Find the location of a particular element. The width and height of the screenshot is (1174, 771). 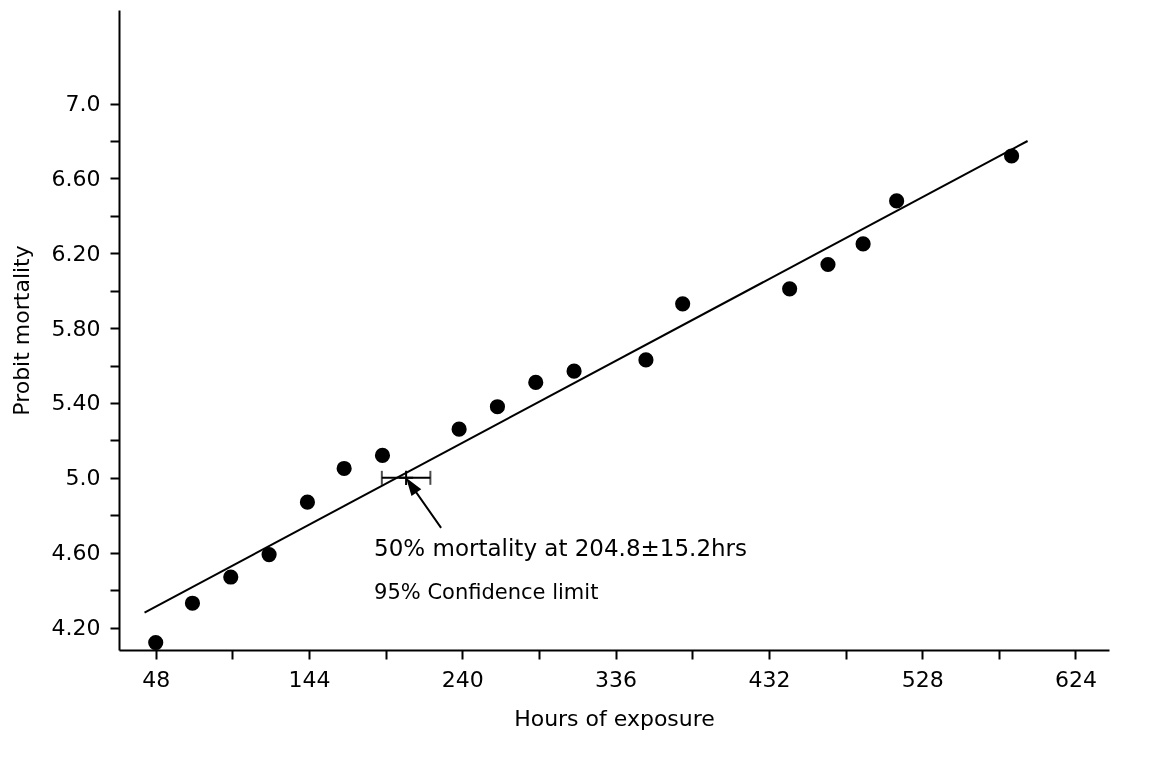

x-tick-label: 624 is located at coordinates (1075, 679).